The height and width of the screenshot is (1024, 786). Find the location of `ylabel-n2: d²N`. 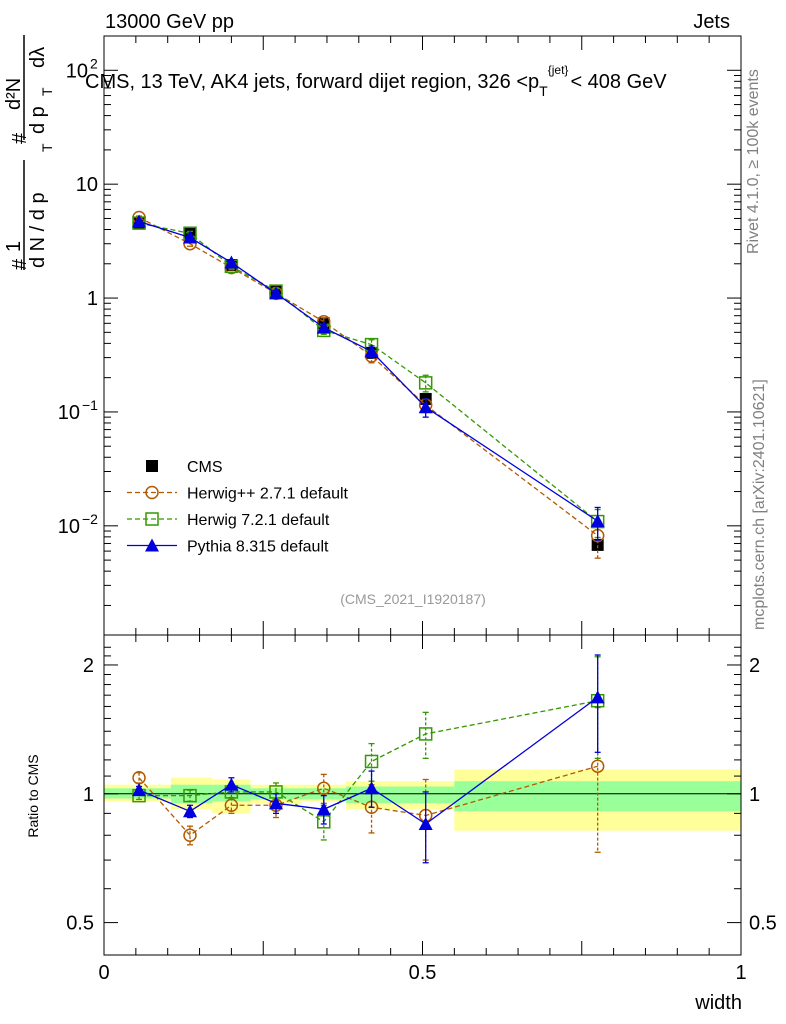

ylabel-n2: d²N is located at coordinates (14, 94).